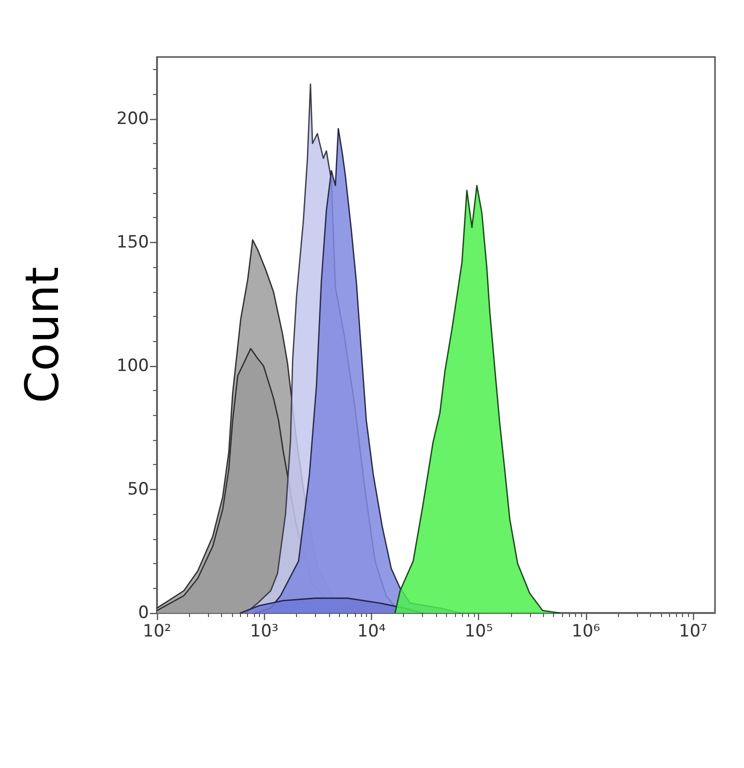 The width and height of the screenshot is (744, 768). Describe the element at coordinates (371, 632) in the screenshot. I see `x-tick-label: 10⁴` at that location.